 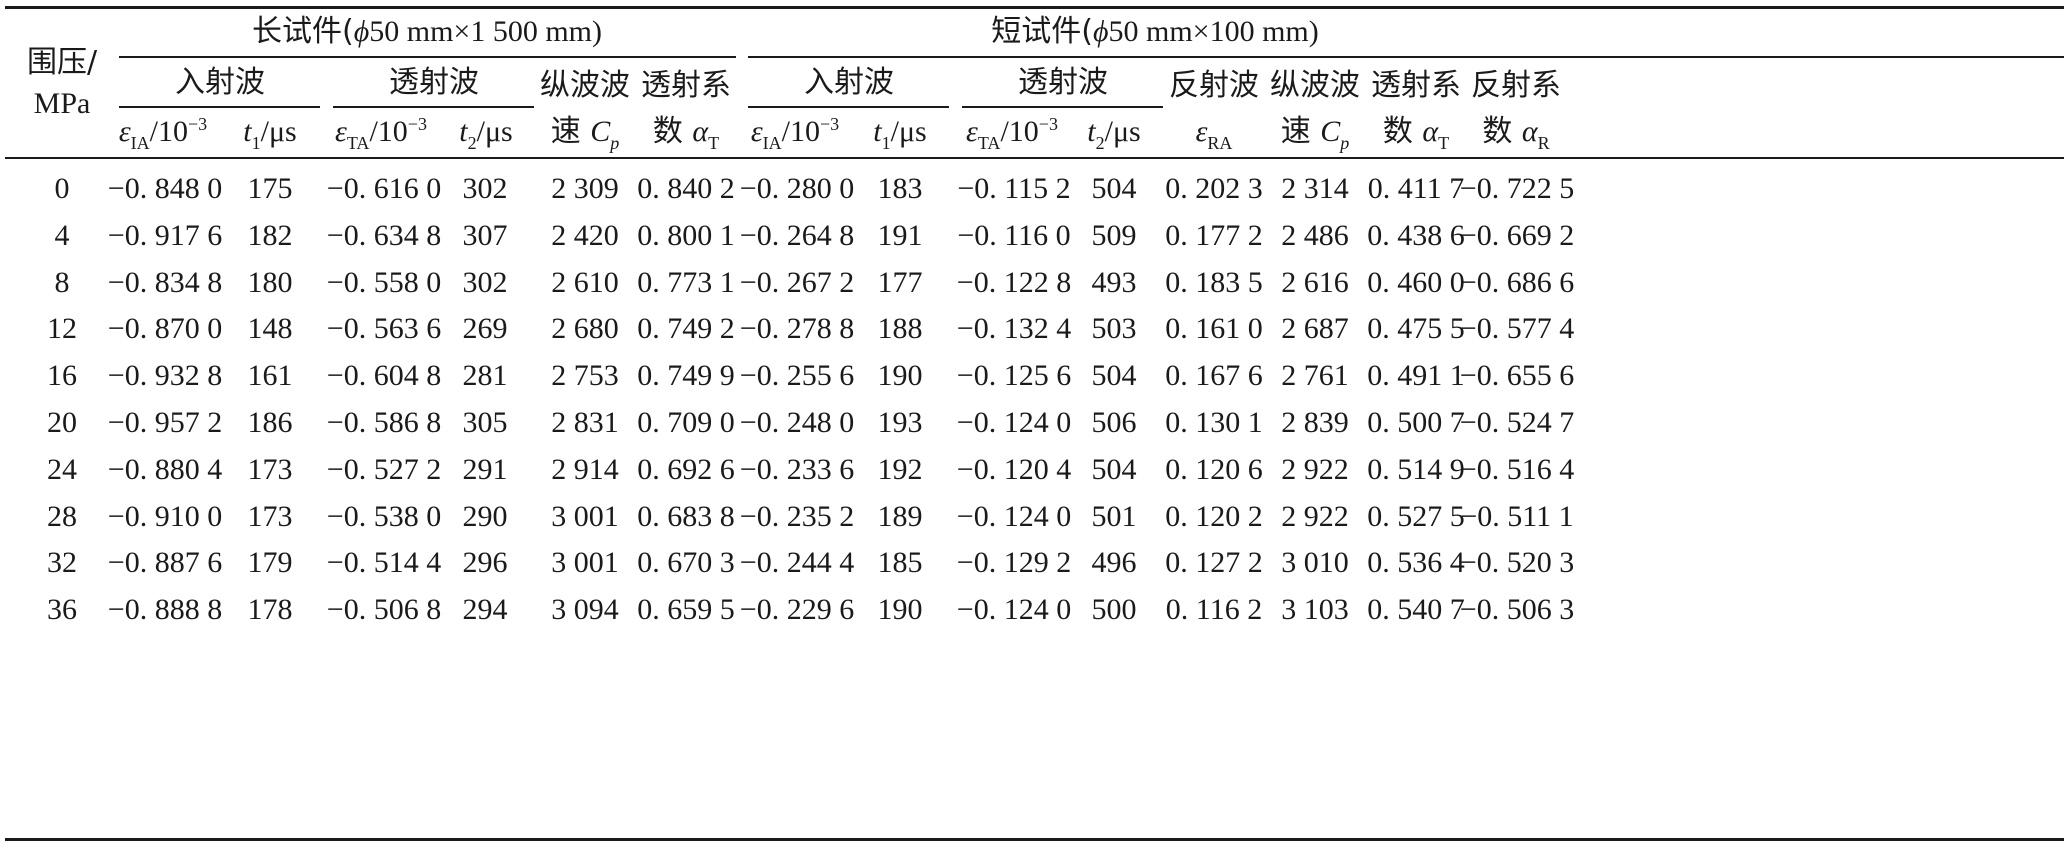 I want to click on table-cell: −0. 558 0, so click(x=384, y=282).